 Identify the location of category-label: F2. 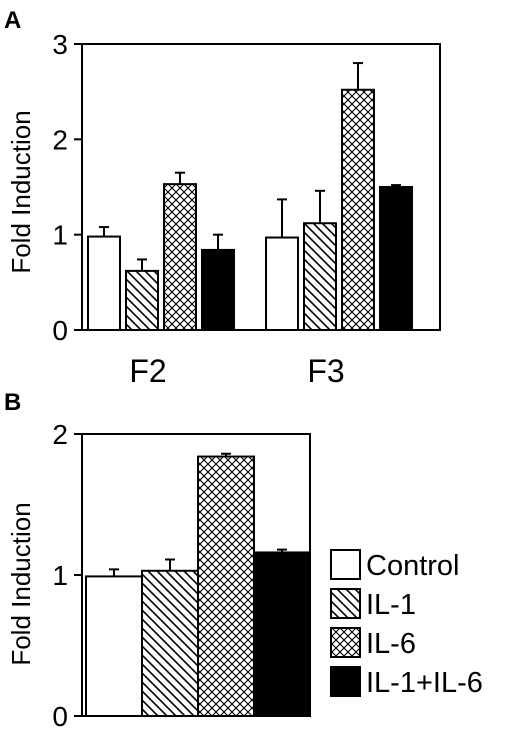
(147, 371).